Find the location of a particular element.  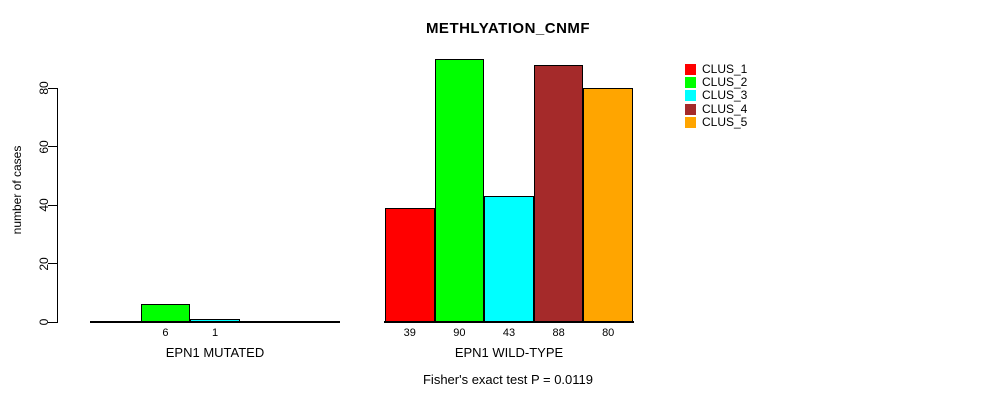

bar-value-label: 6 is located at coordinates (165, 333).